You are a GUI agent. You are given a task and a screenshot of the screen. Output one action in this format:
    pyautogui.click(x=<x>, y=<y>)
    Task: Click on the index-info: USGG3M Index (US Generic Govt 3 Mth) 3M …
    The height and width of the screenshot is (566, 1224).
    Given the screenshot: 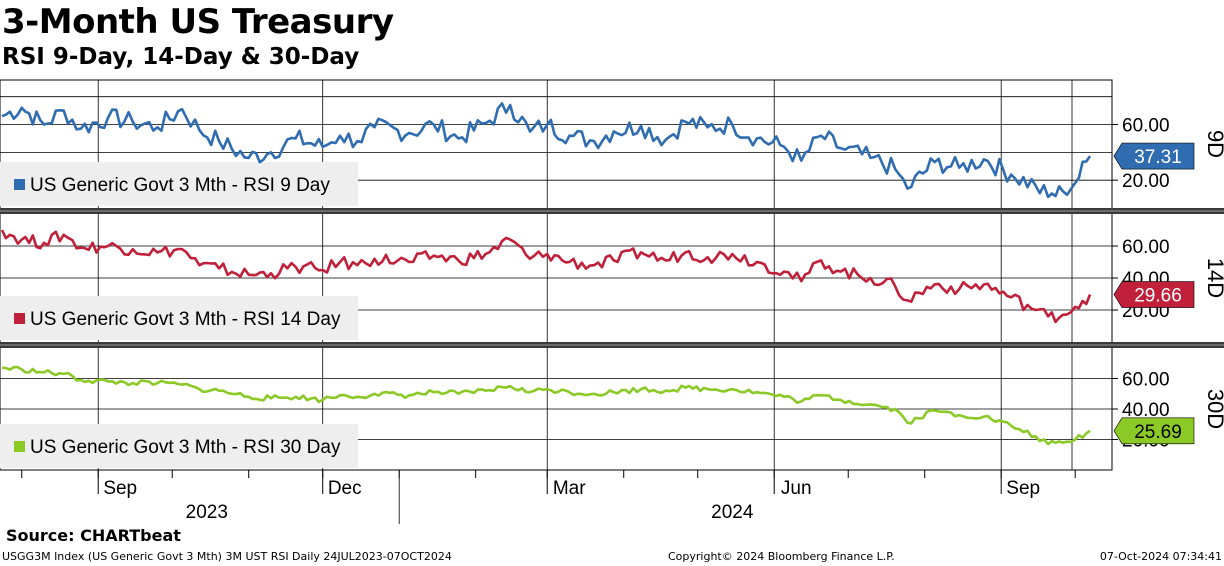 What is the action you would take?
    pyautogui.click(x=227, y=556)
    